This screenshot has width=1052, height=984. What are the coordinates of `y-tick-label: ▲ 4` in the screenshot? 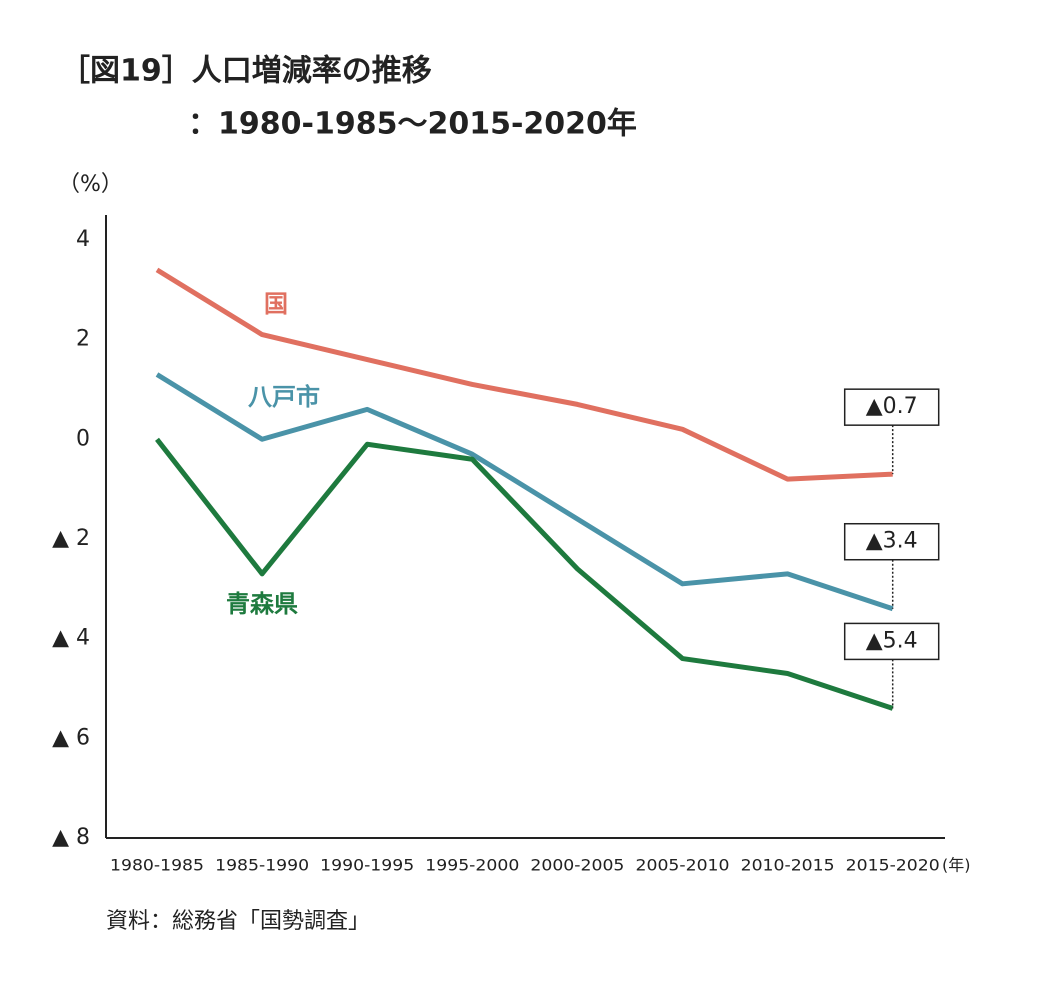 It's located at (71, 638).